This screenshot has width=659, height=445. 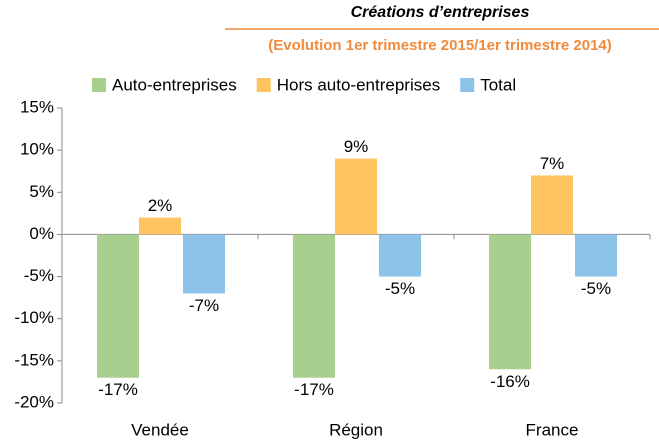 What do you see at coordinates (34, 359) in the screenshot?
I see `y-tick-label: -15%` at bounding box center [34, 359].